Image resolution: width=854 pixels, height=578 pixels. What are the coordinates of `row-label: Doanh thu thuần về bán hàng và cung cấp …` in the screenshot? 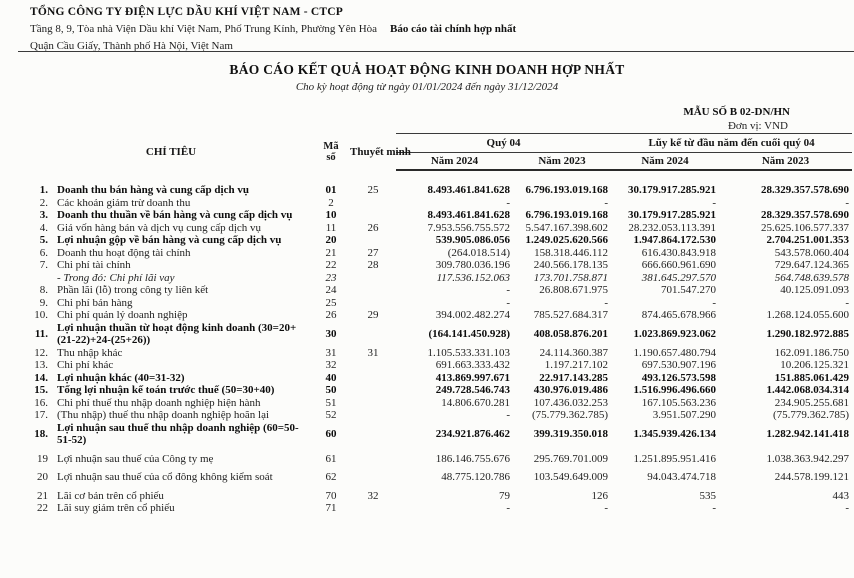 It's located at (175, 215).